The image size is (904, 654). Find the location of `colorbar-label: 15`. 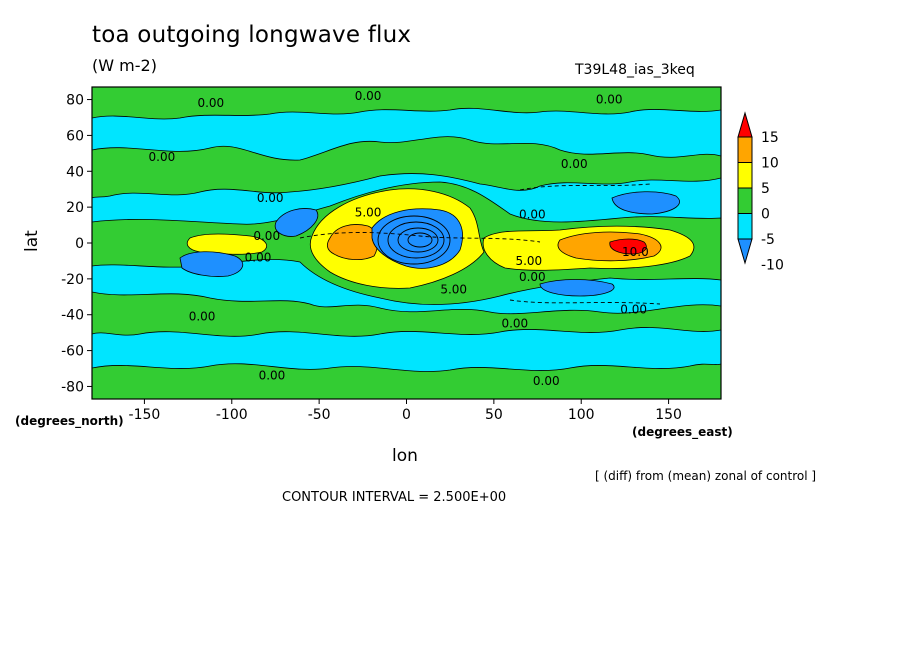

colorbar-label: 15 is located at coordinates (770, 138).